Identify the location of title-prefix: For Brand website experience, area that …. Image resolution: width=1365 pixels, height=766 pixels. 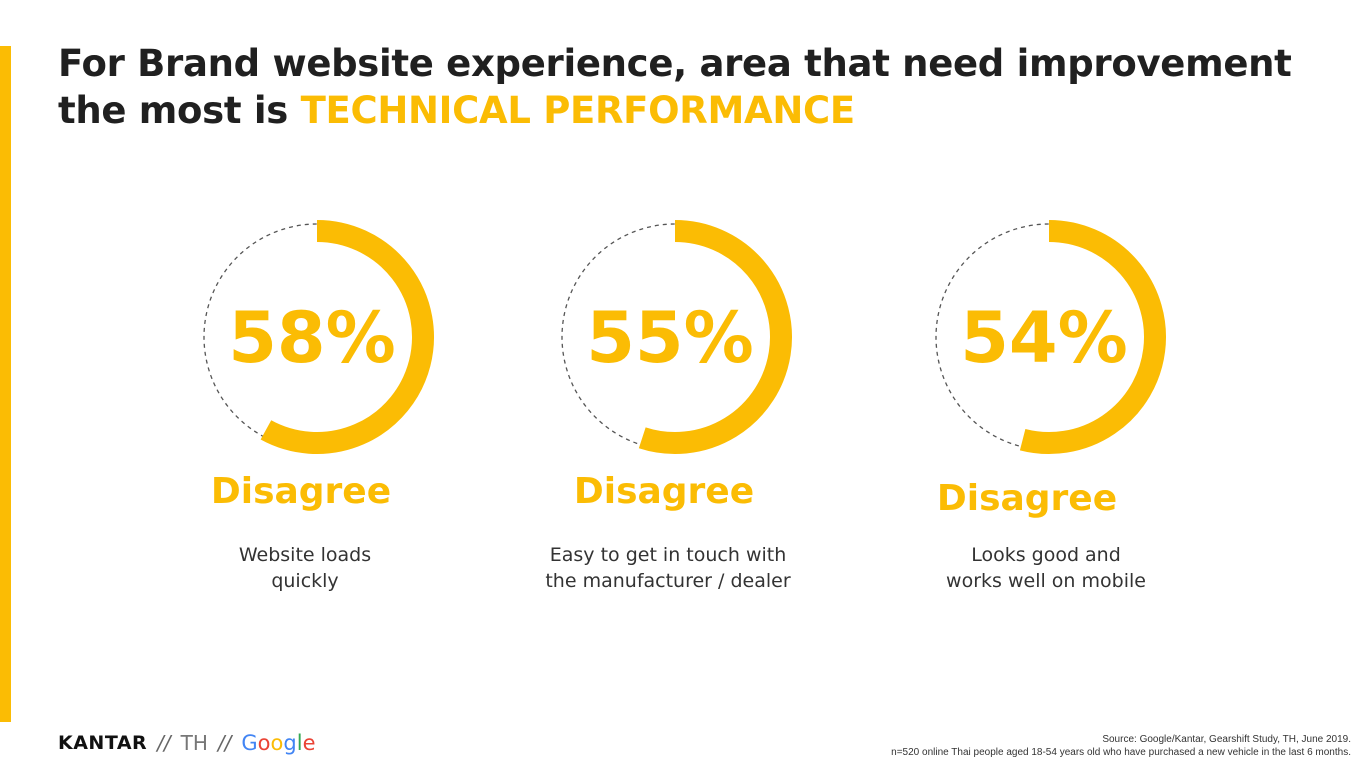
(675, 87).